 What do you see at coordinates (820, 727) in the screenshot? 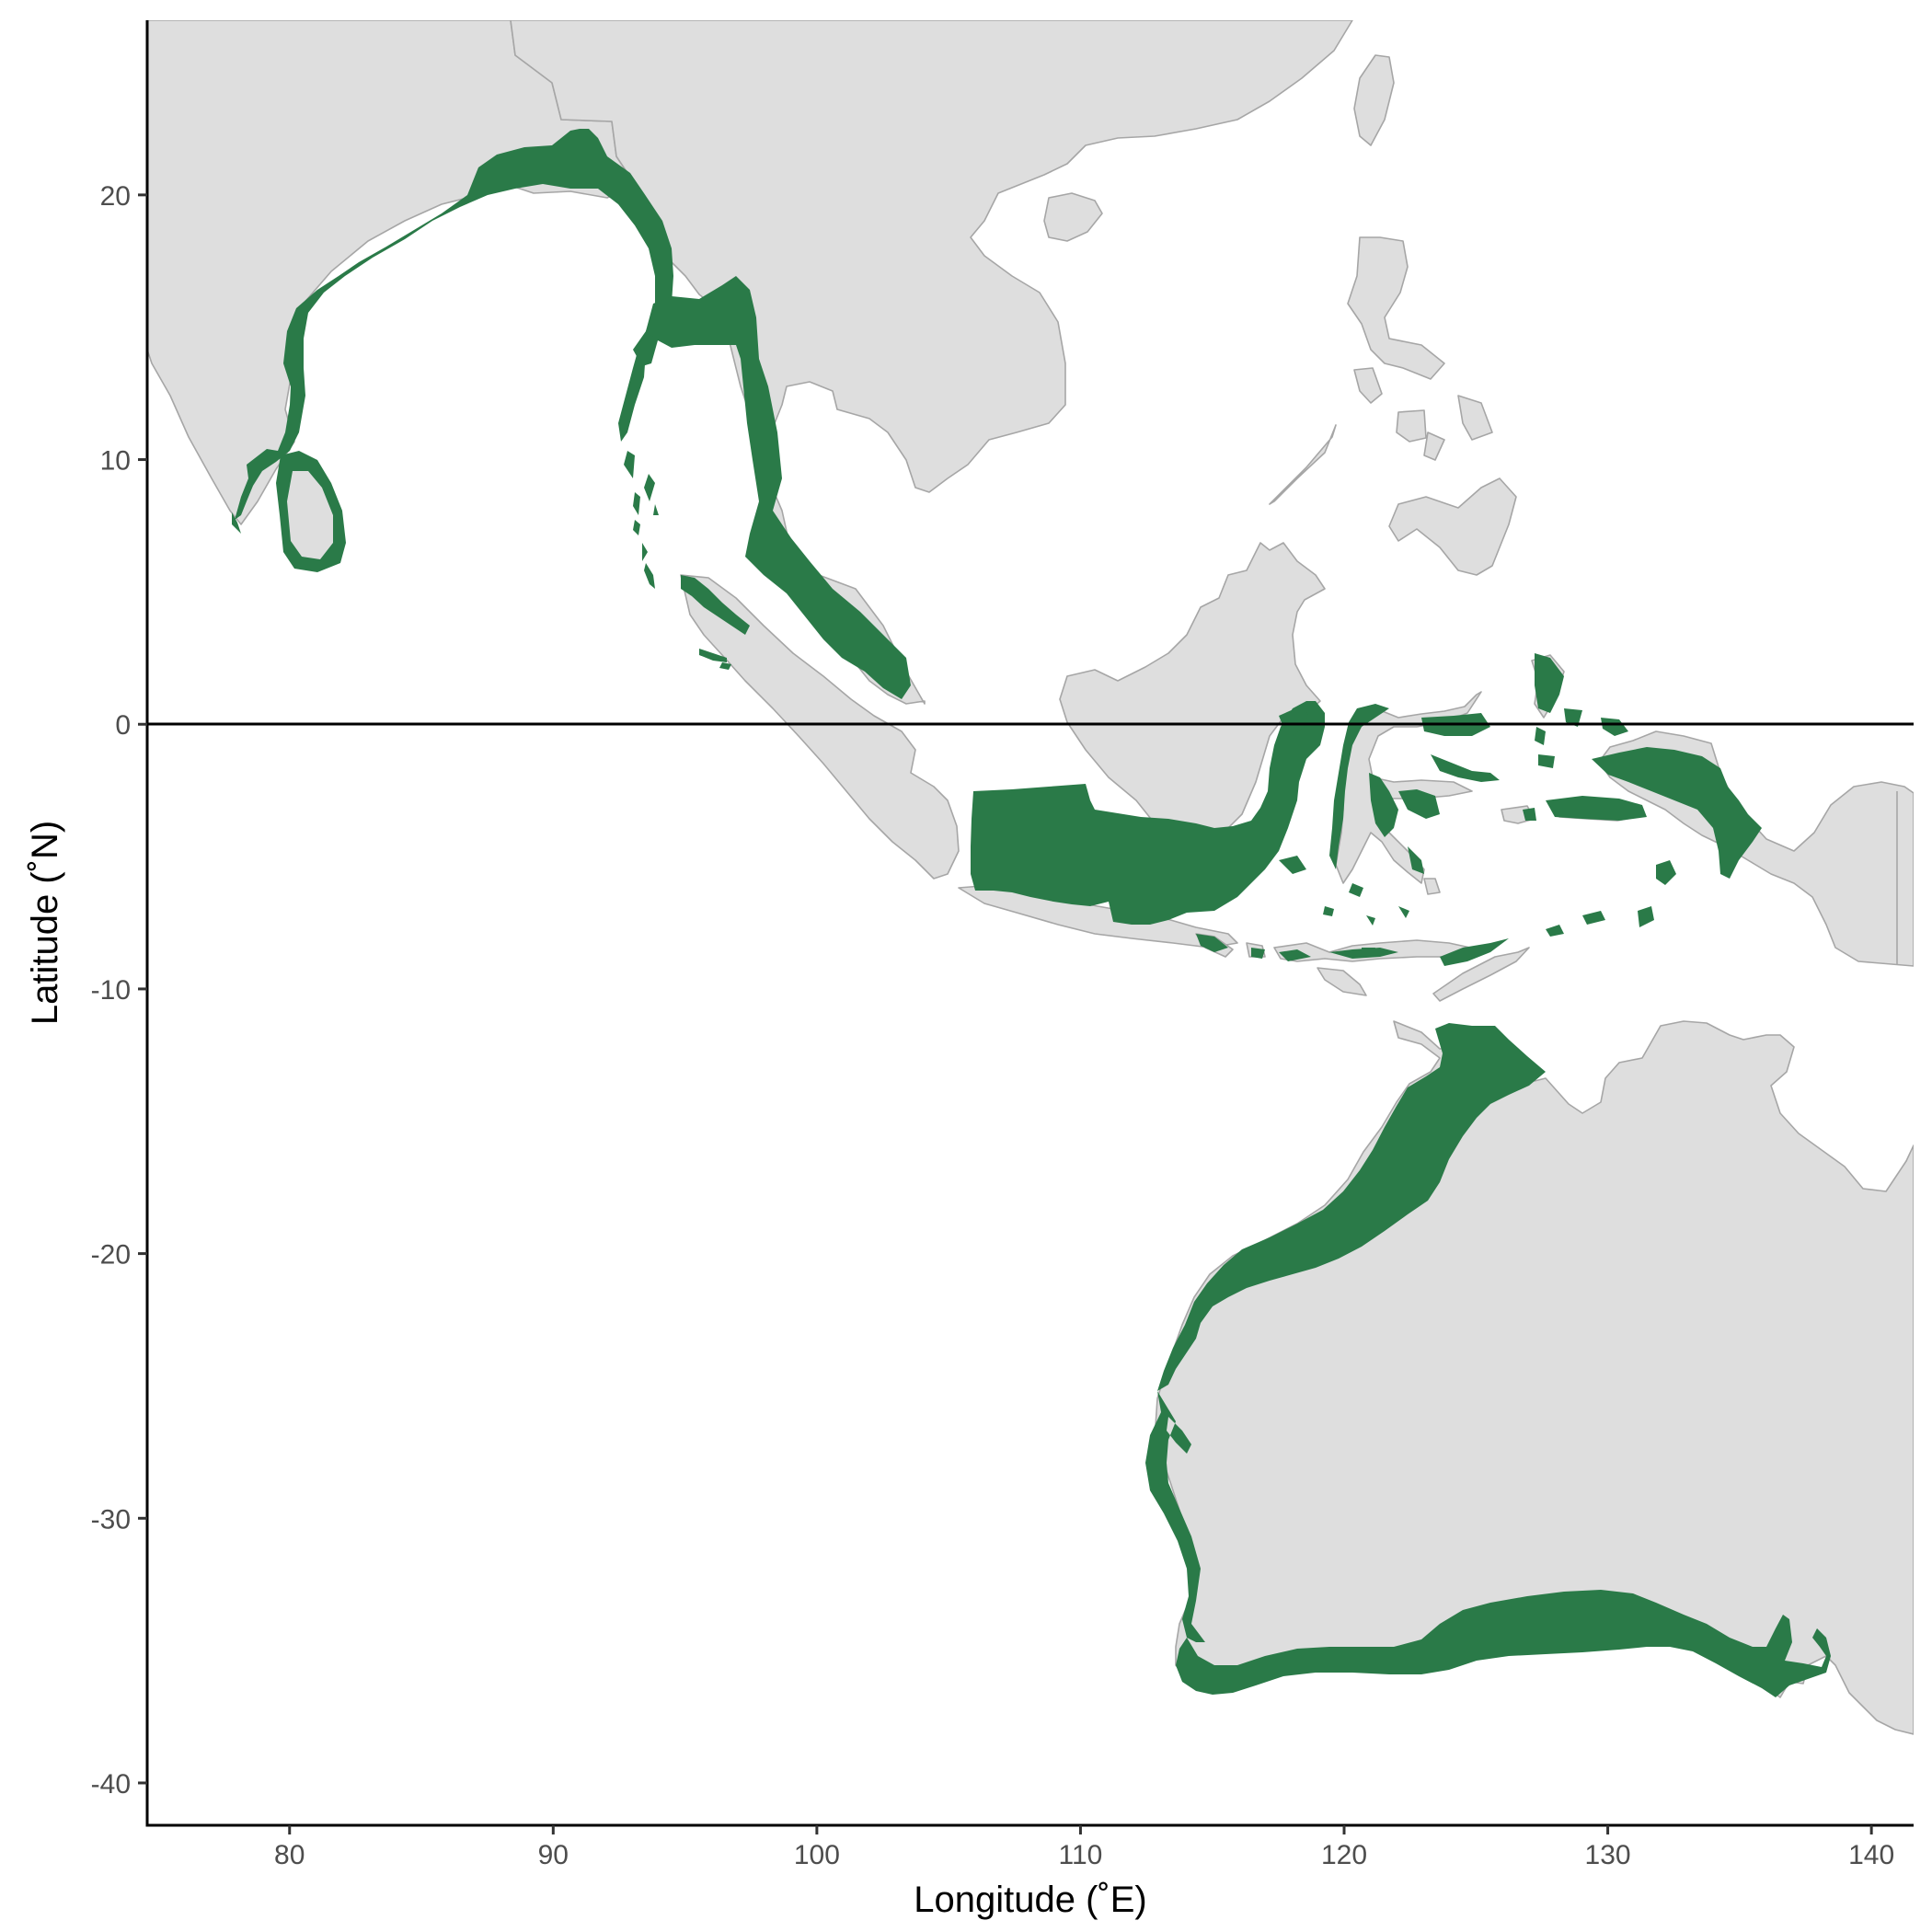
I see `sumatra-island` at bounding box center [820, 727].